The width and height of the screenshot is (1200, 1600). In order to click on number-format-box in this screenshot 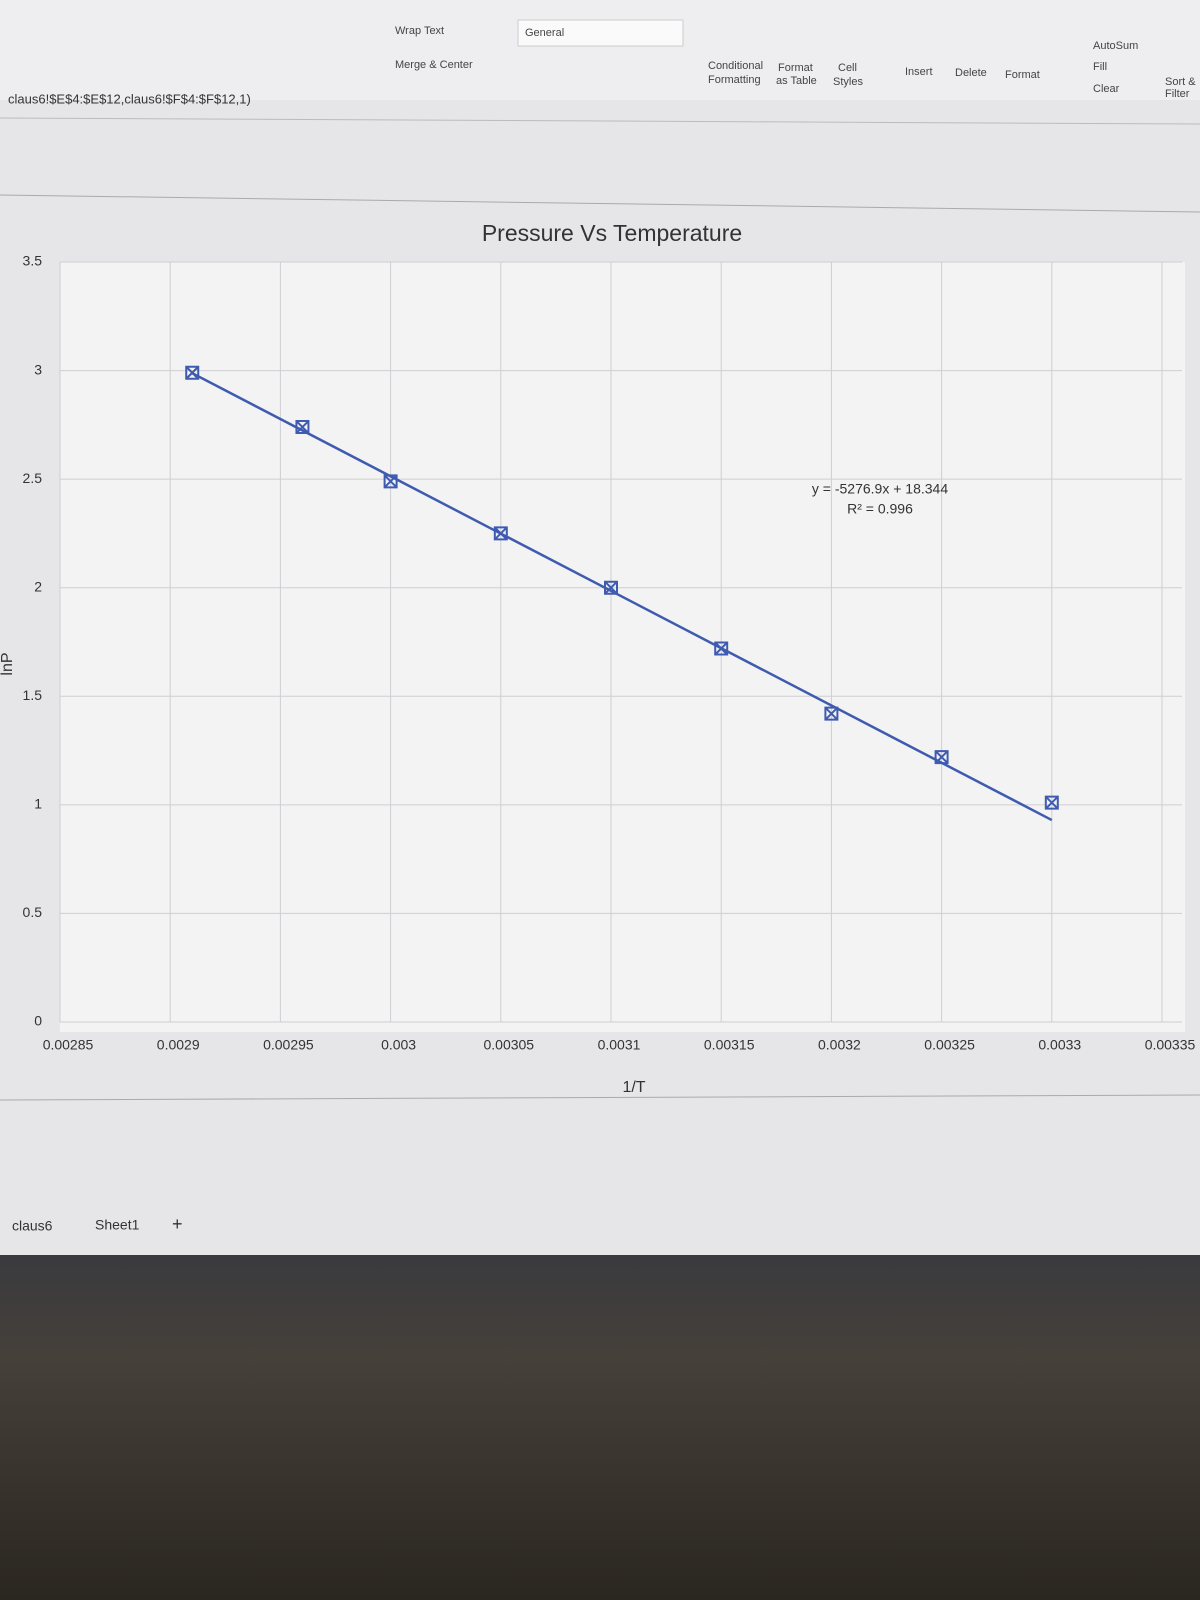, I will do `click(600, 33)`.